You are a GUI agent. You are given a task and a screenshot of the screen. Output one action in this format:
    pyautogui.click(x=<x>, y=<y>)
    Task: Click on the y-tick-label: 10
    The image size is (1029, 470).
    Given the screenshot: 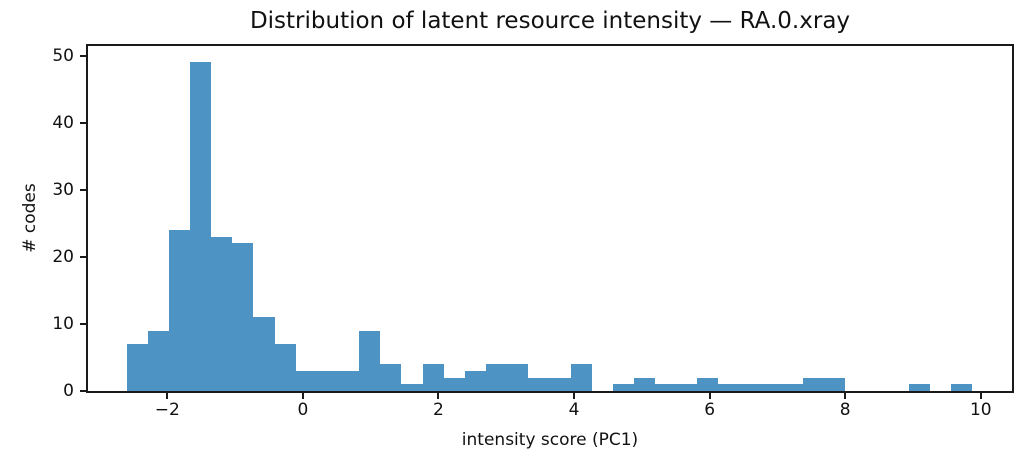 What is the action you would take?
    pyautogui.click(x=63, y=323)
    